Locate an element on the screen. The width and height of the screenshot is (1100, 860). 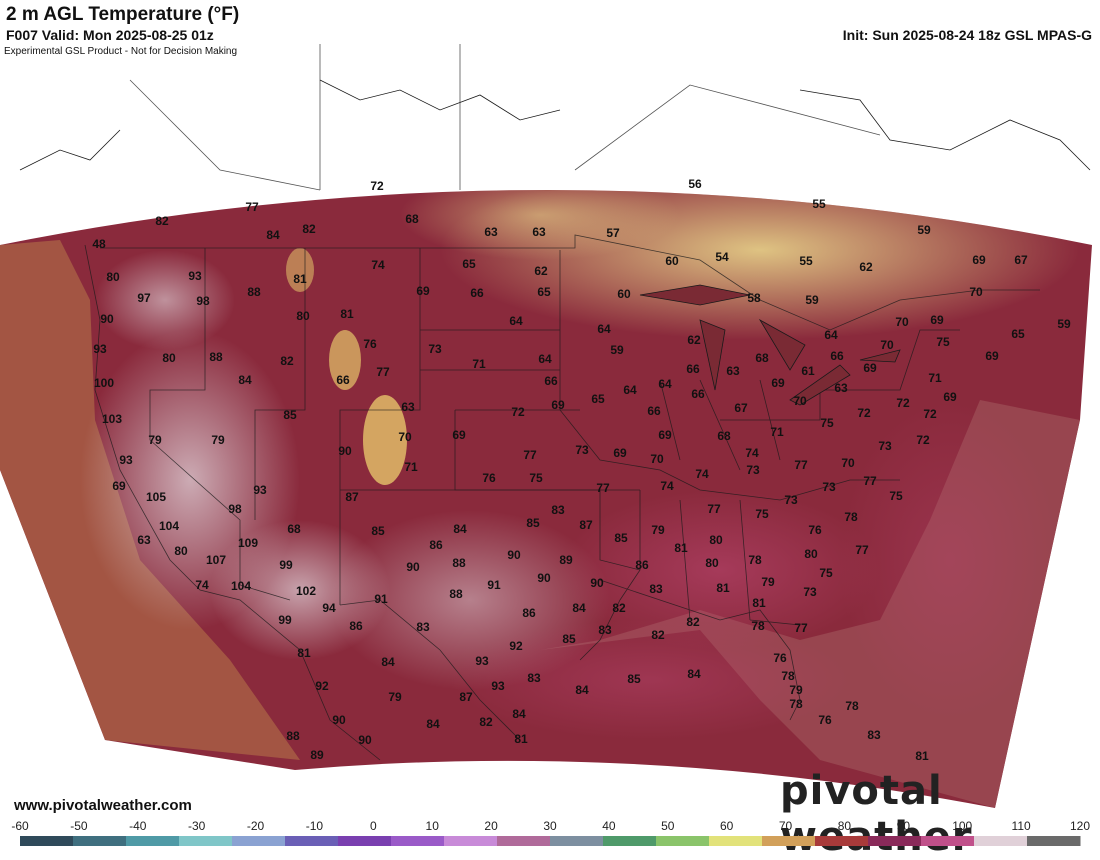
colorbar-swatches is located at coordinates (550, 841).